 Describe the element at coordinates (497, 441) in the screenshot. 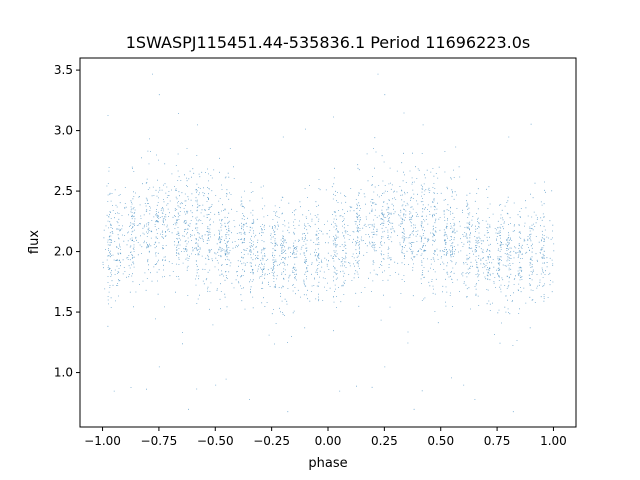

I see `x-tick-label: 0.75` at that location.